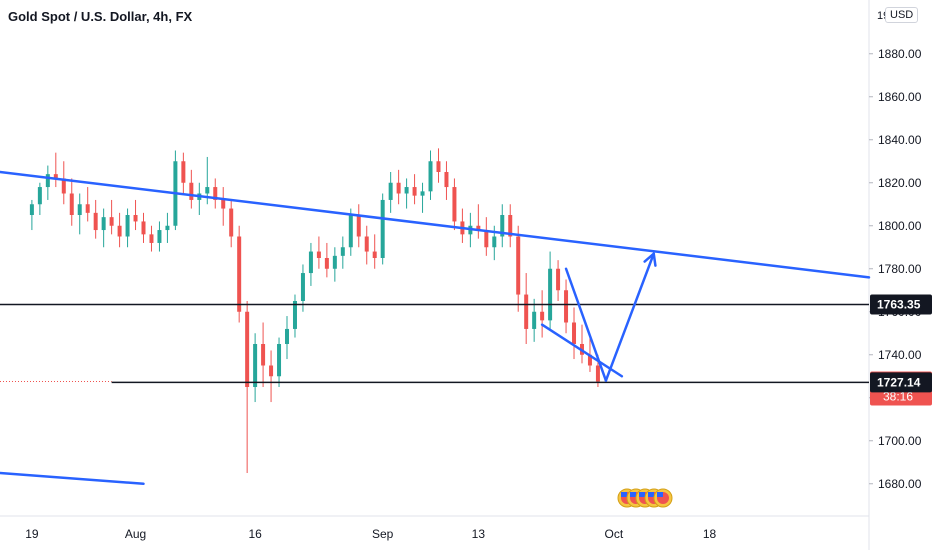  What do you see at coordinates (383, 534) in the screenshot?
I see `x-tick-label: Sep` at bounding box center [383, 534].